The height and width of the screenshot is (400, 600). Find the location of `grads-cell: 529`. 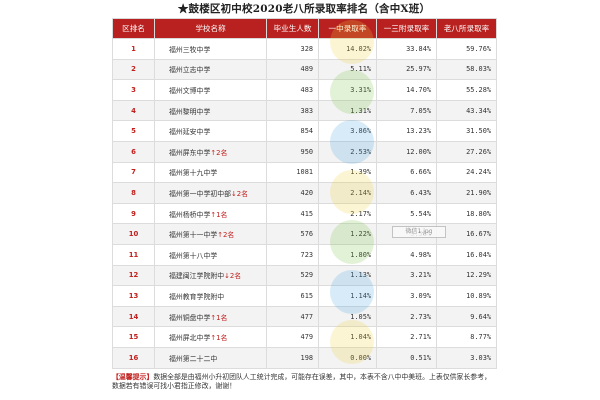

grads-cell: 529 is located at coordinates (292, 275).